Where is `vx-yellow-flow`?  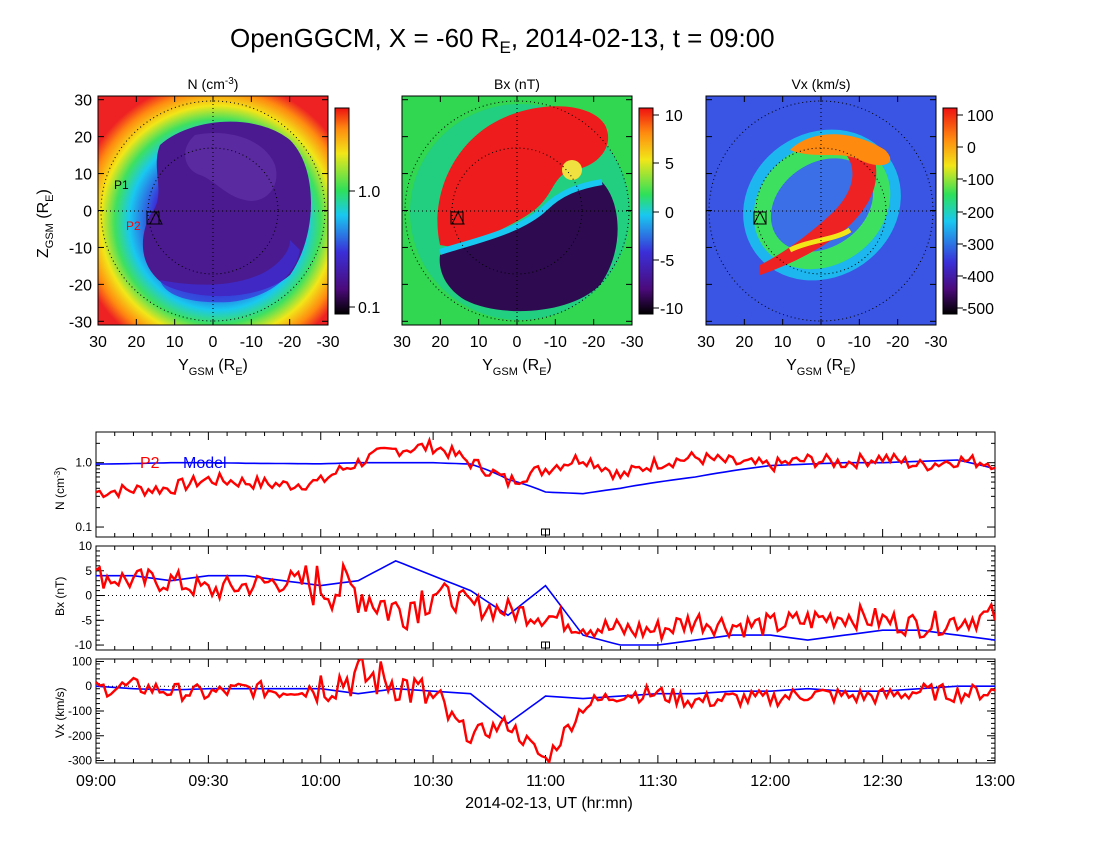
vx-yellow-flow is located at coordinates (820, 240).